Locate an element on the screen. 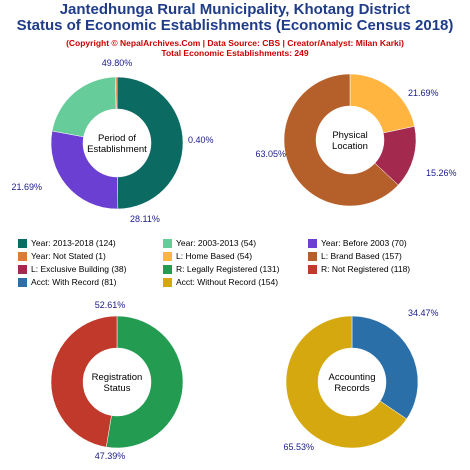 This screenshot has height=470, width=470. slice-percent-label: 47.39% is located at coordinates (110, 456).